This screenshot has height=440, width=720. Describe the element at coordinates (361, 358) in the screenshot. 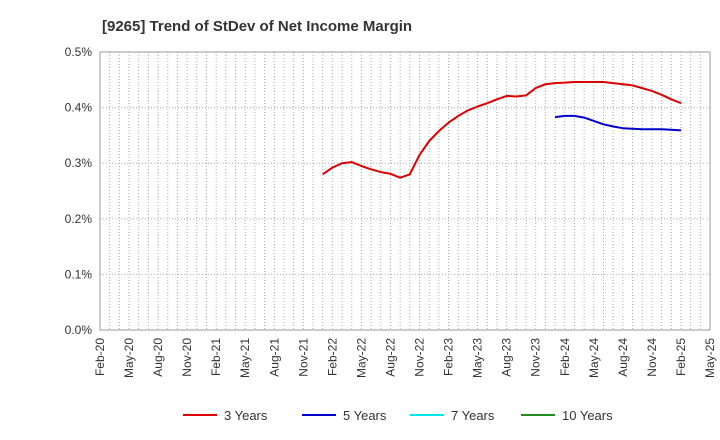

I see `x-tick-label: May-22` at that location.